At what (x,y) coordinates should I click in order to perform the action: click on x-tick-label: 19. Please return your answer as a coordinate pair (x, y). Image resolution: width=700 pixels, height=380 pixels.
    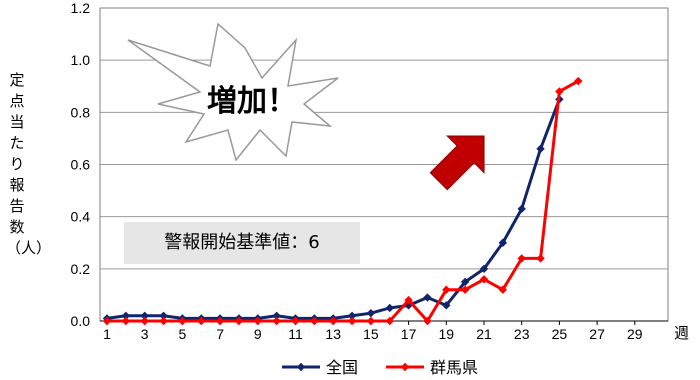
    Looking at the image, I should click on (447, 334).